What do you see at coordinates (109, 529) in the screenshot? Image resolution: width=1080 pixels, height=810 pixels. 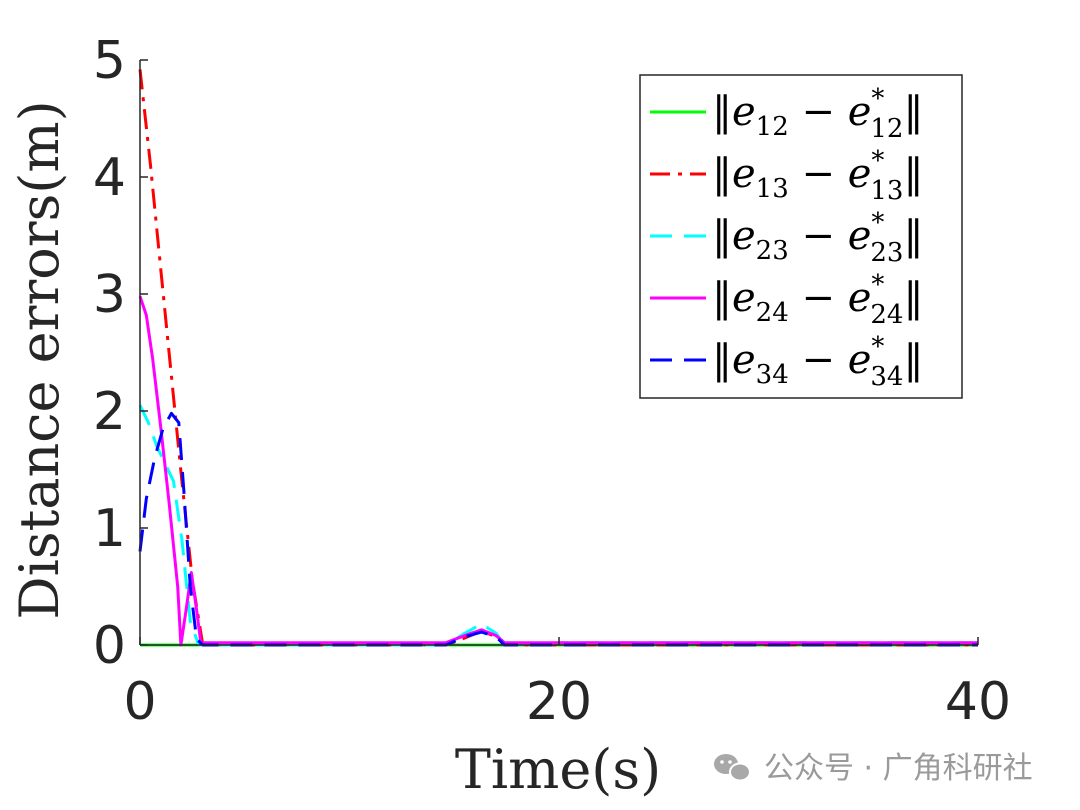 I see `y-tick-label: 1` at bounding box center [109, 529].